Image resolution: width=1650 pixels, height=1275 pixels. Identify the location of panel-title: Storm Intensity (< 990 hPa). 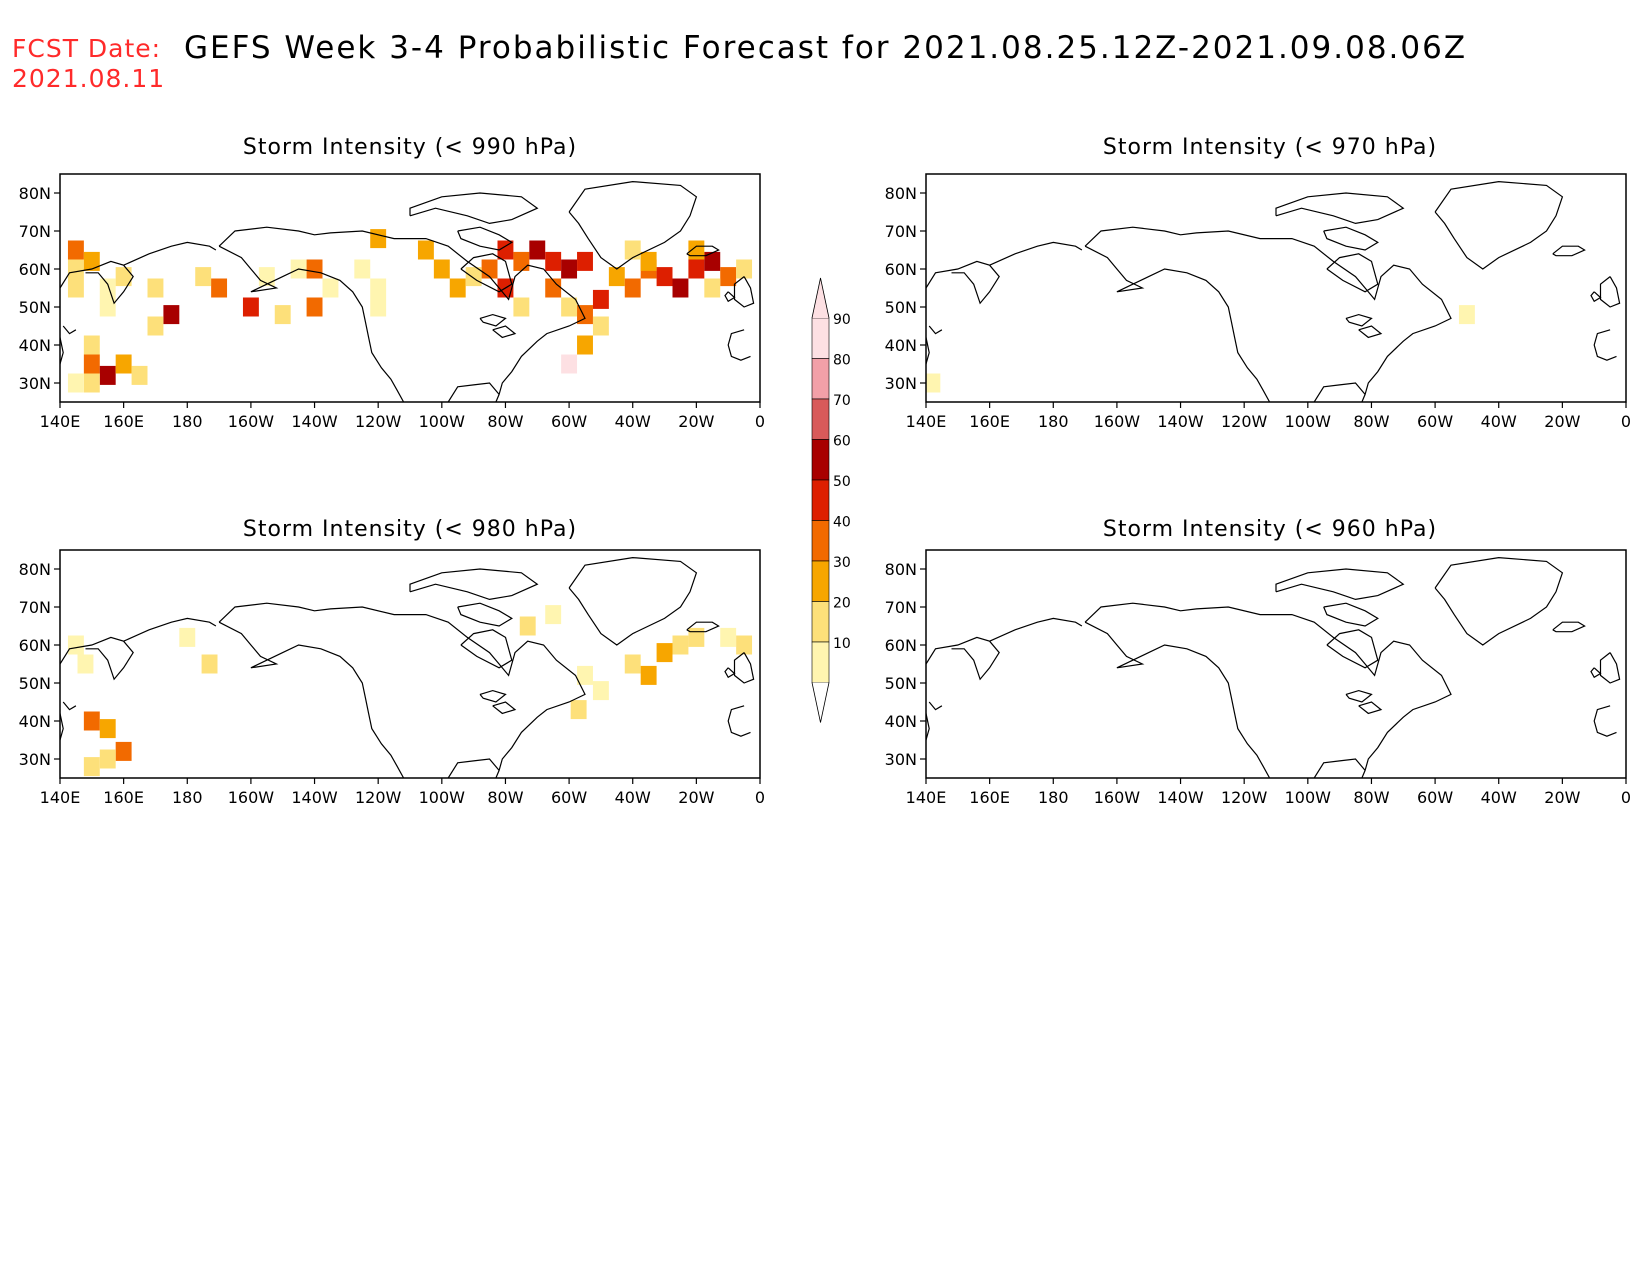
(410, 147).